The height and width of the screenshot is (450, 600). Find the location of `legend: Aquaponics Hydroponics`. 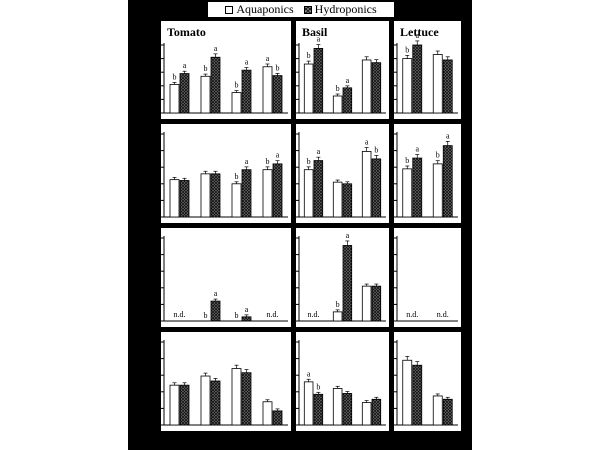

legend: Aquaponics Hydroponics is located at coordinates (301, 9).